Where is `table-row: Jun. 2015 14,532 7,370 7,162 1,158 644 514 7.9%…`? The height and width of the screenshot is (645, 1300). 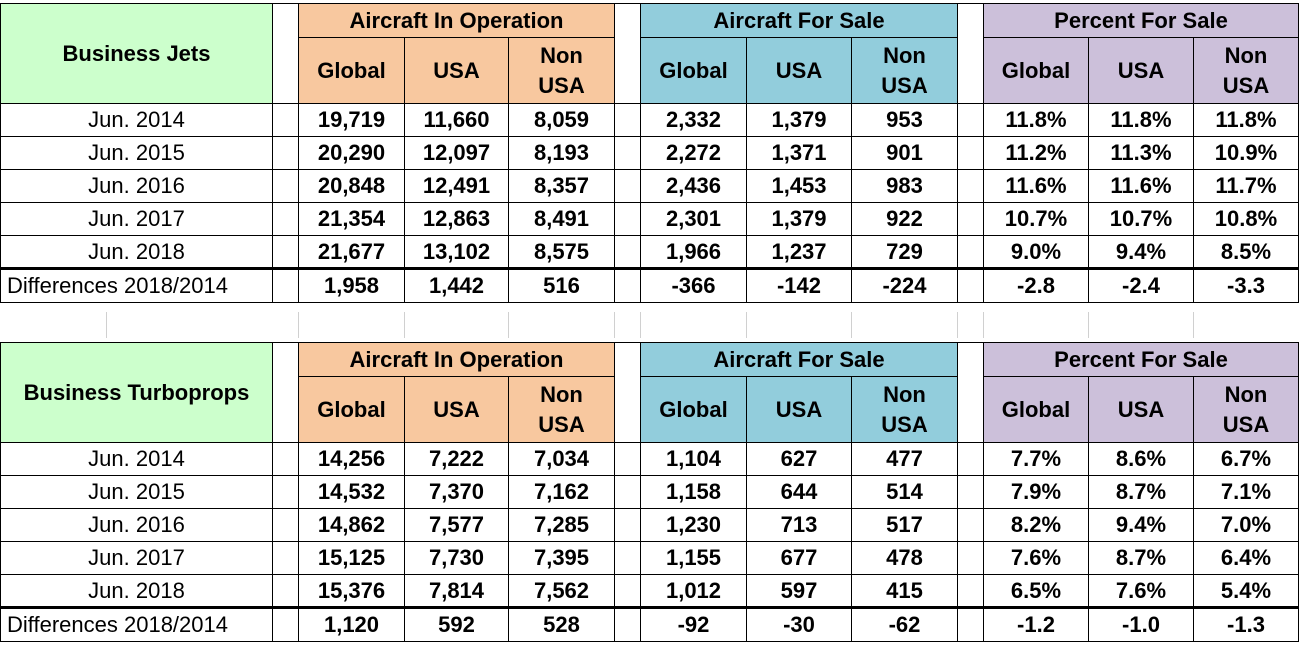
table-row: Jun. 2015 14,532 7,370 7,162 1,158 644 514 7.9%… is located at coordinates (649, 492).